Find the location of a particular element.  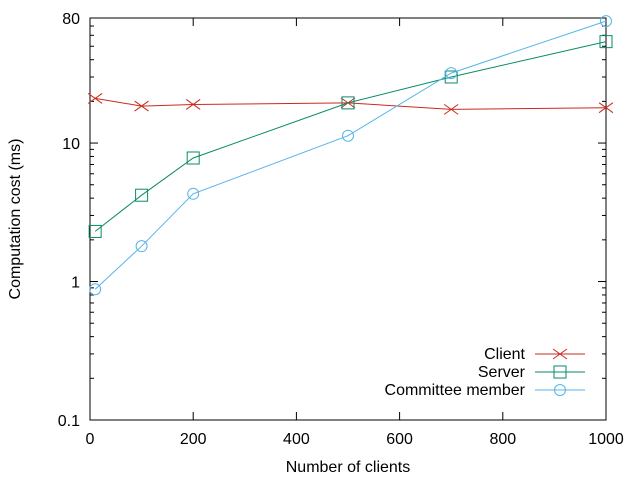

legend-marker-committee-member is located at coordinates (560, 390).